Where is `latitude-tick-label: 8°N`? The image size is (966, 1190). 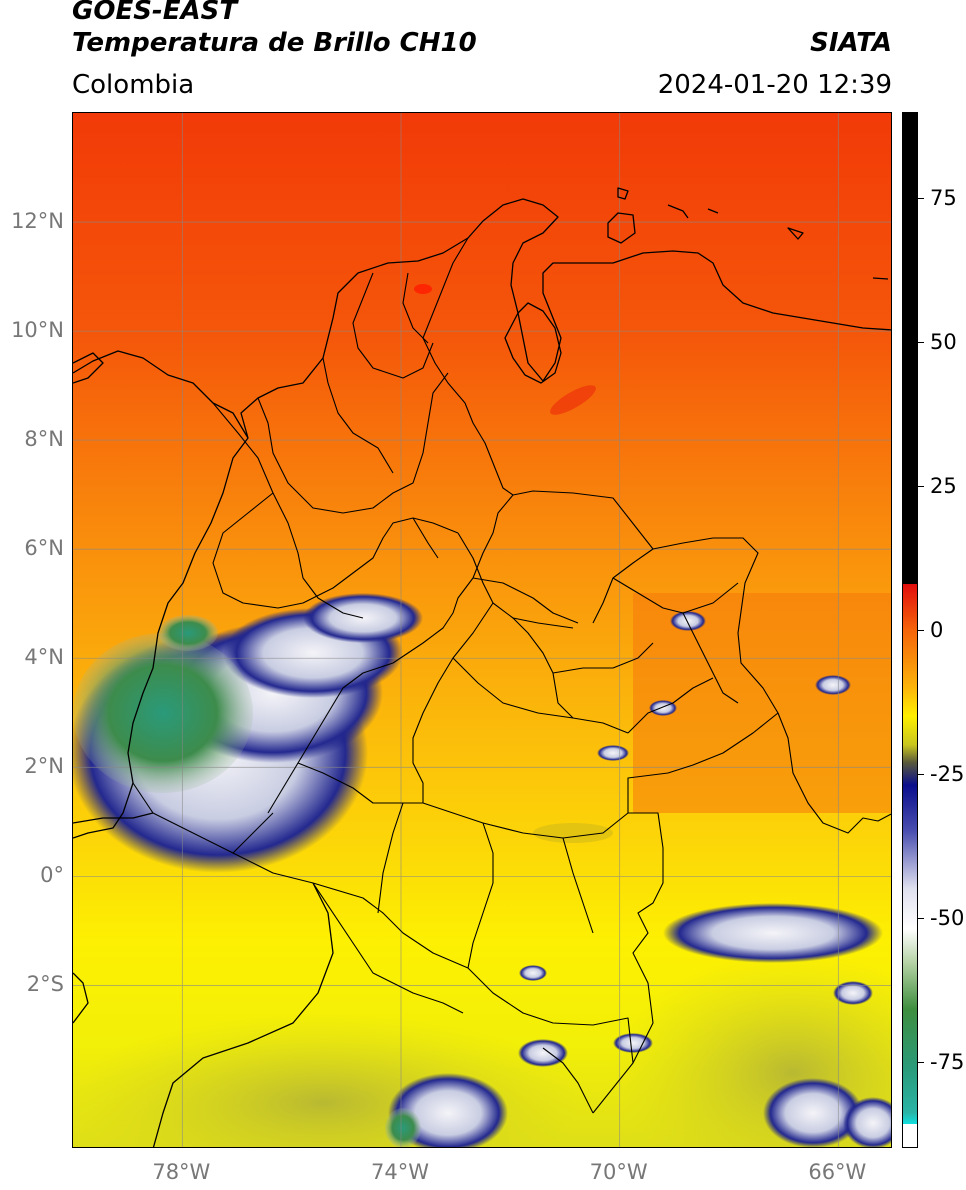
latitude-tick-label: 8°N is located at coordinates (44, 439).